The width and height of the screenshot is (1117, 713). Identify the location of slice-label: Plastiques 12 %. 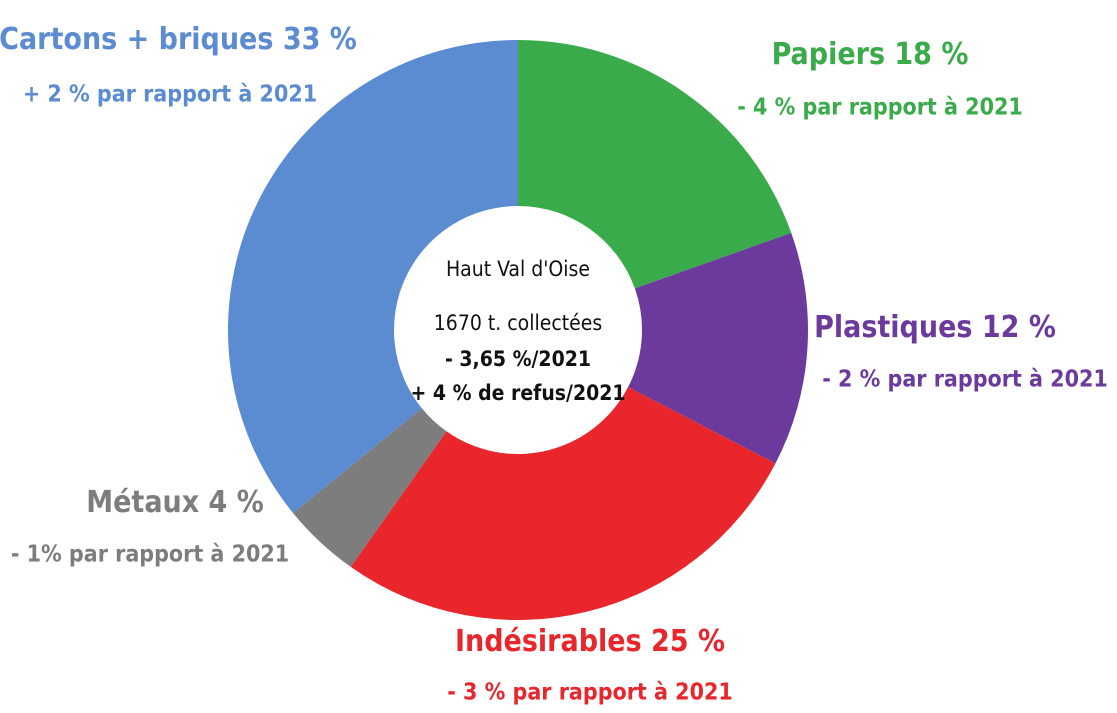
(935, 327).